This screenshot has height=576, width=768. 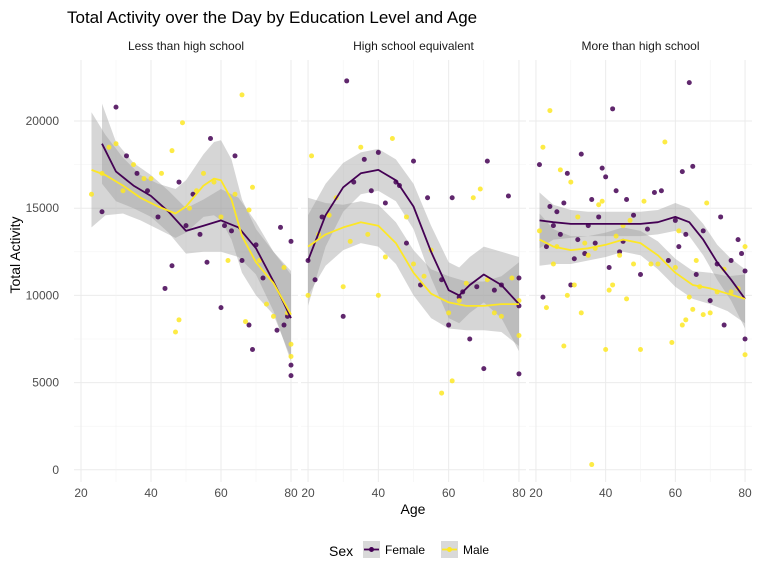 What do you see at coordinates (371, 549) in the screenshot?
I see `legend-key-point` at bounding box center [371, 549].